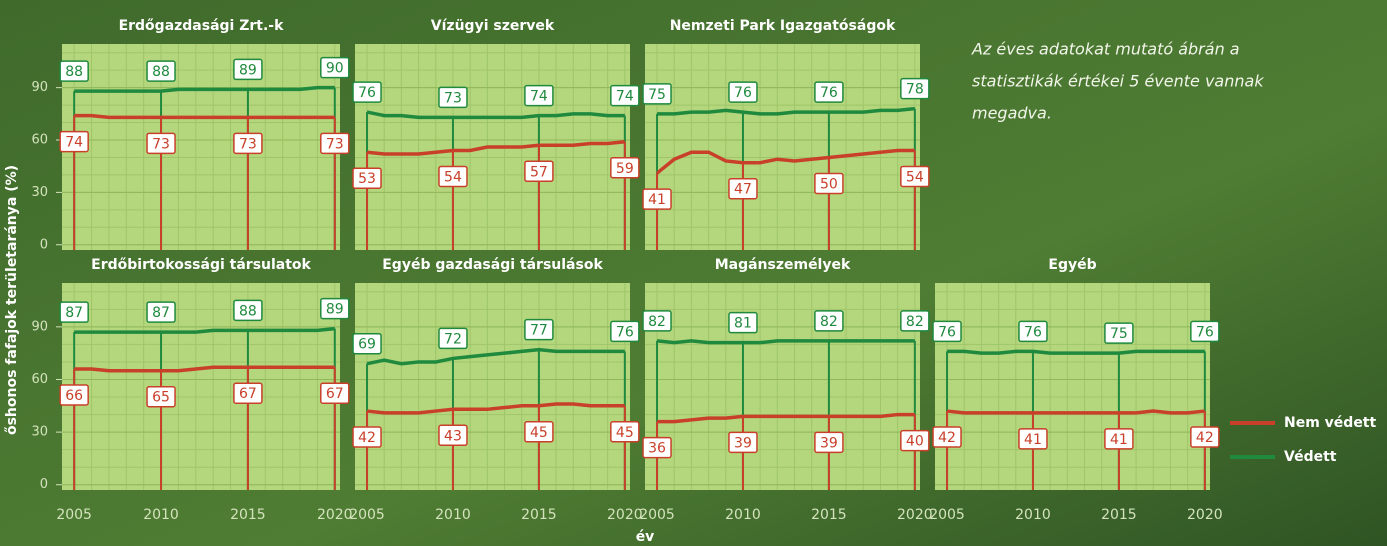 The width and height of the screenshot is (1387, 546). Describe the element at coordinates (645, 537) in the screenshot. I see `x-axis-label: év` at that location.